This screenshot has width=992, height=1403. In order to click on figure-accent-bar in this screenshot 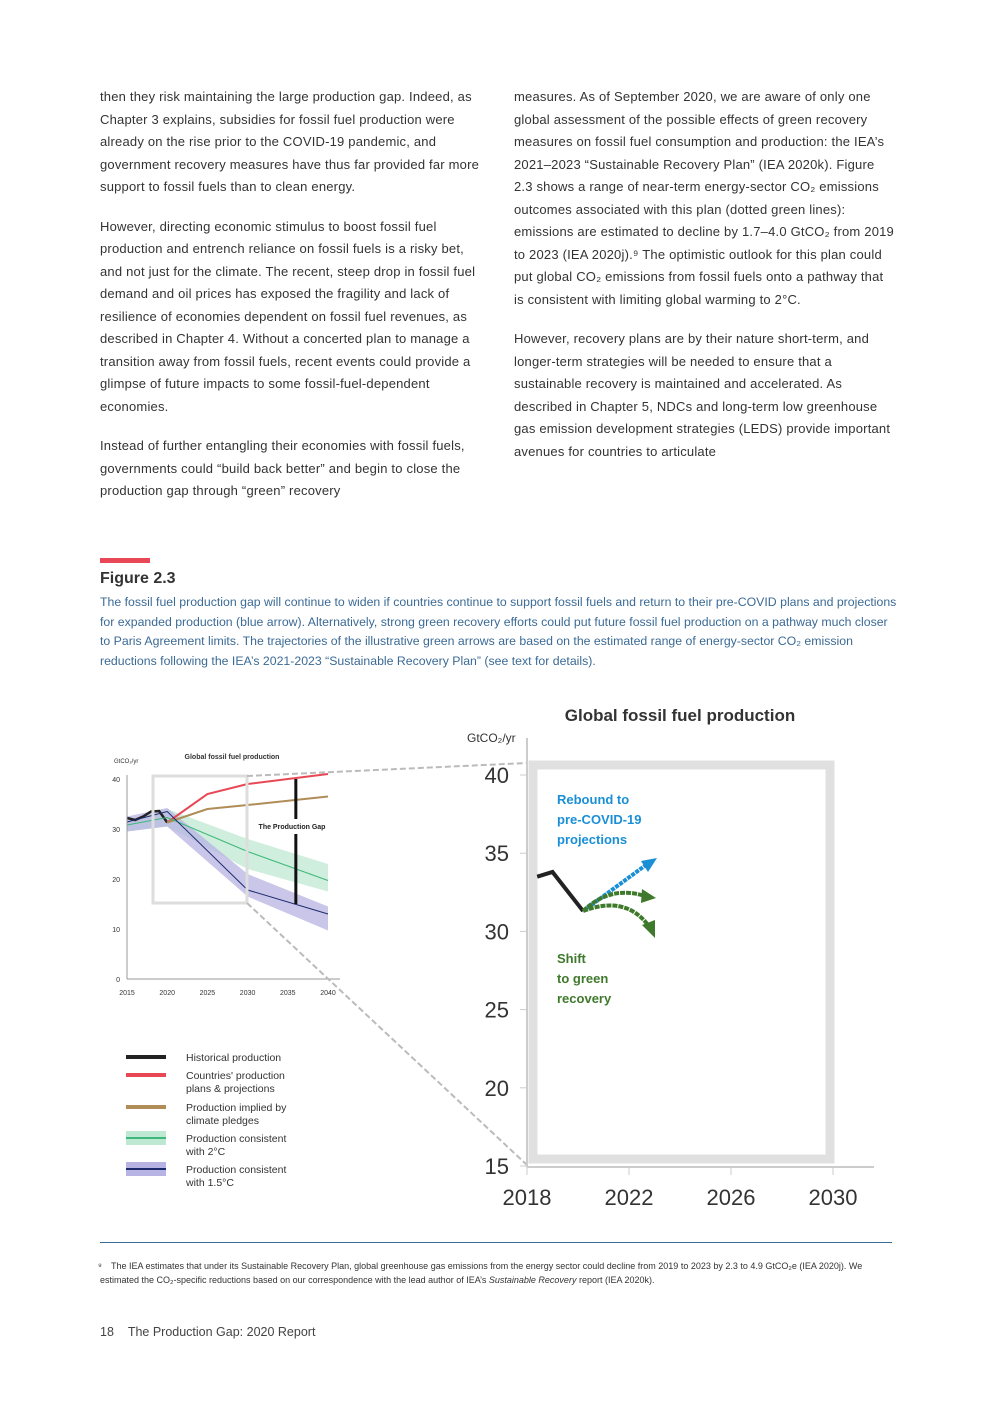, I will do `click(125, 560)`.